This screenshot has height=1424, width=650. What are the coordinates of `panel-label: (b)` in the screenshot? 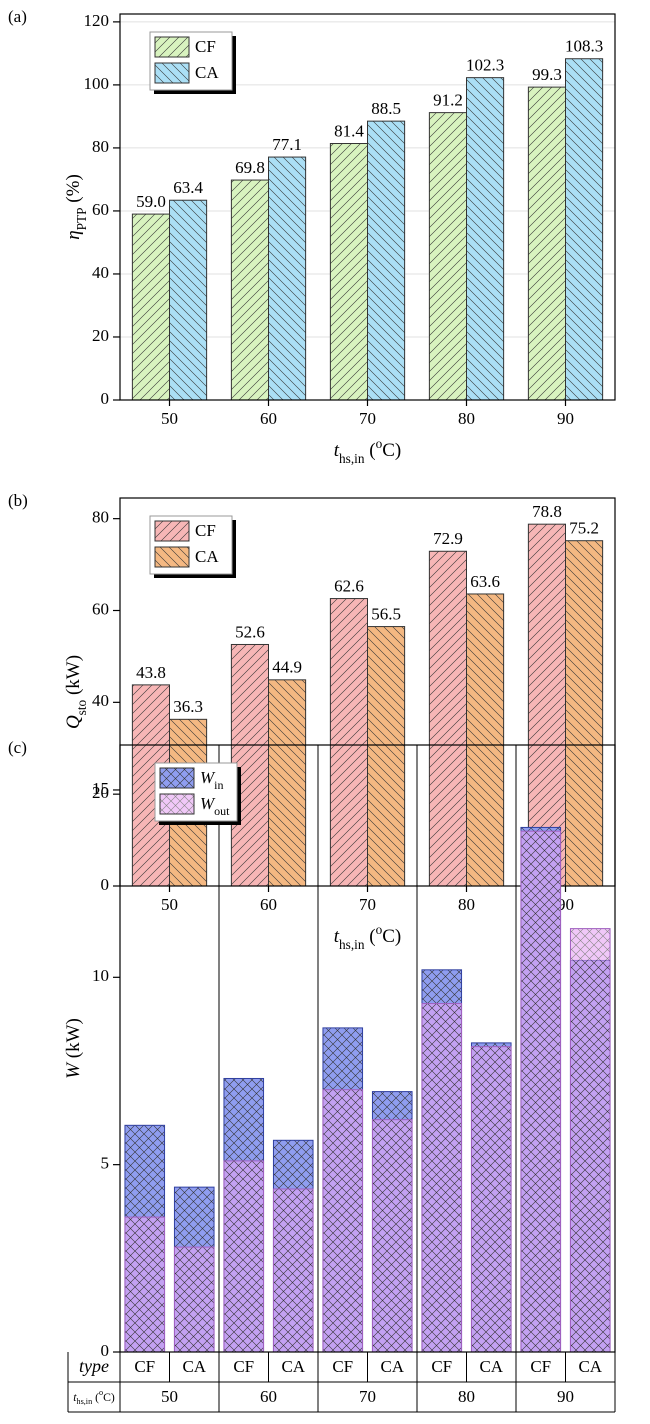 It's located at (18, 500).